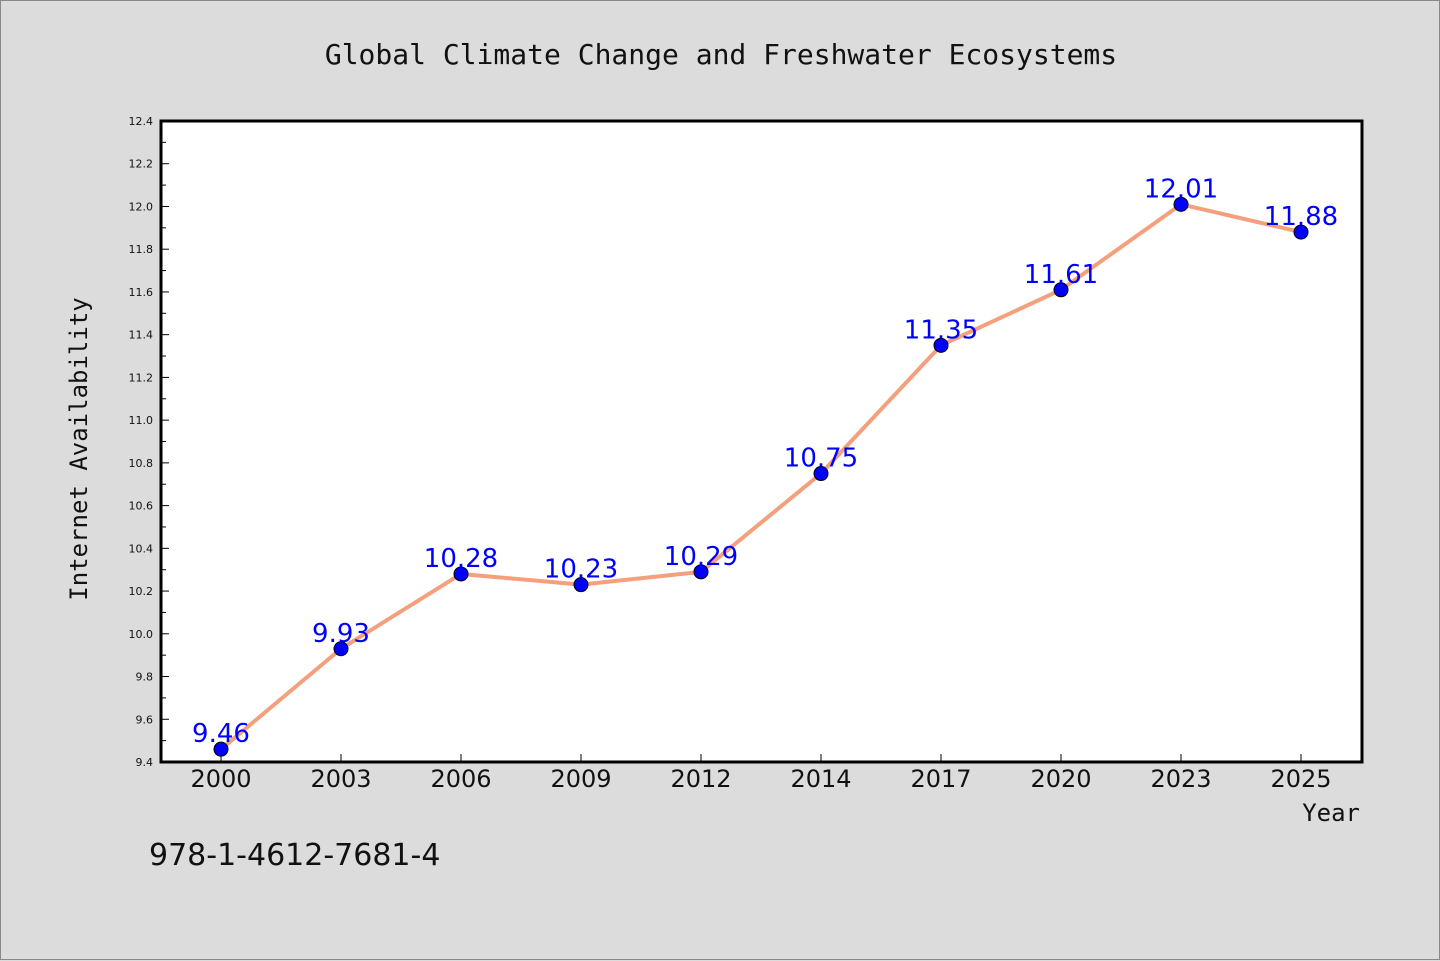 Image resolution: width=1440 pixels, height=961 pixels. What do you see at coordinates (294, 855) in the screenshot?
I see `footer-isbn: 978-1-4612-7681-4` at bounding box center [294, 855].